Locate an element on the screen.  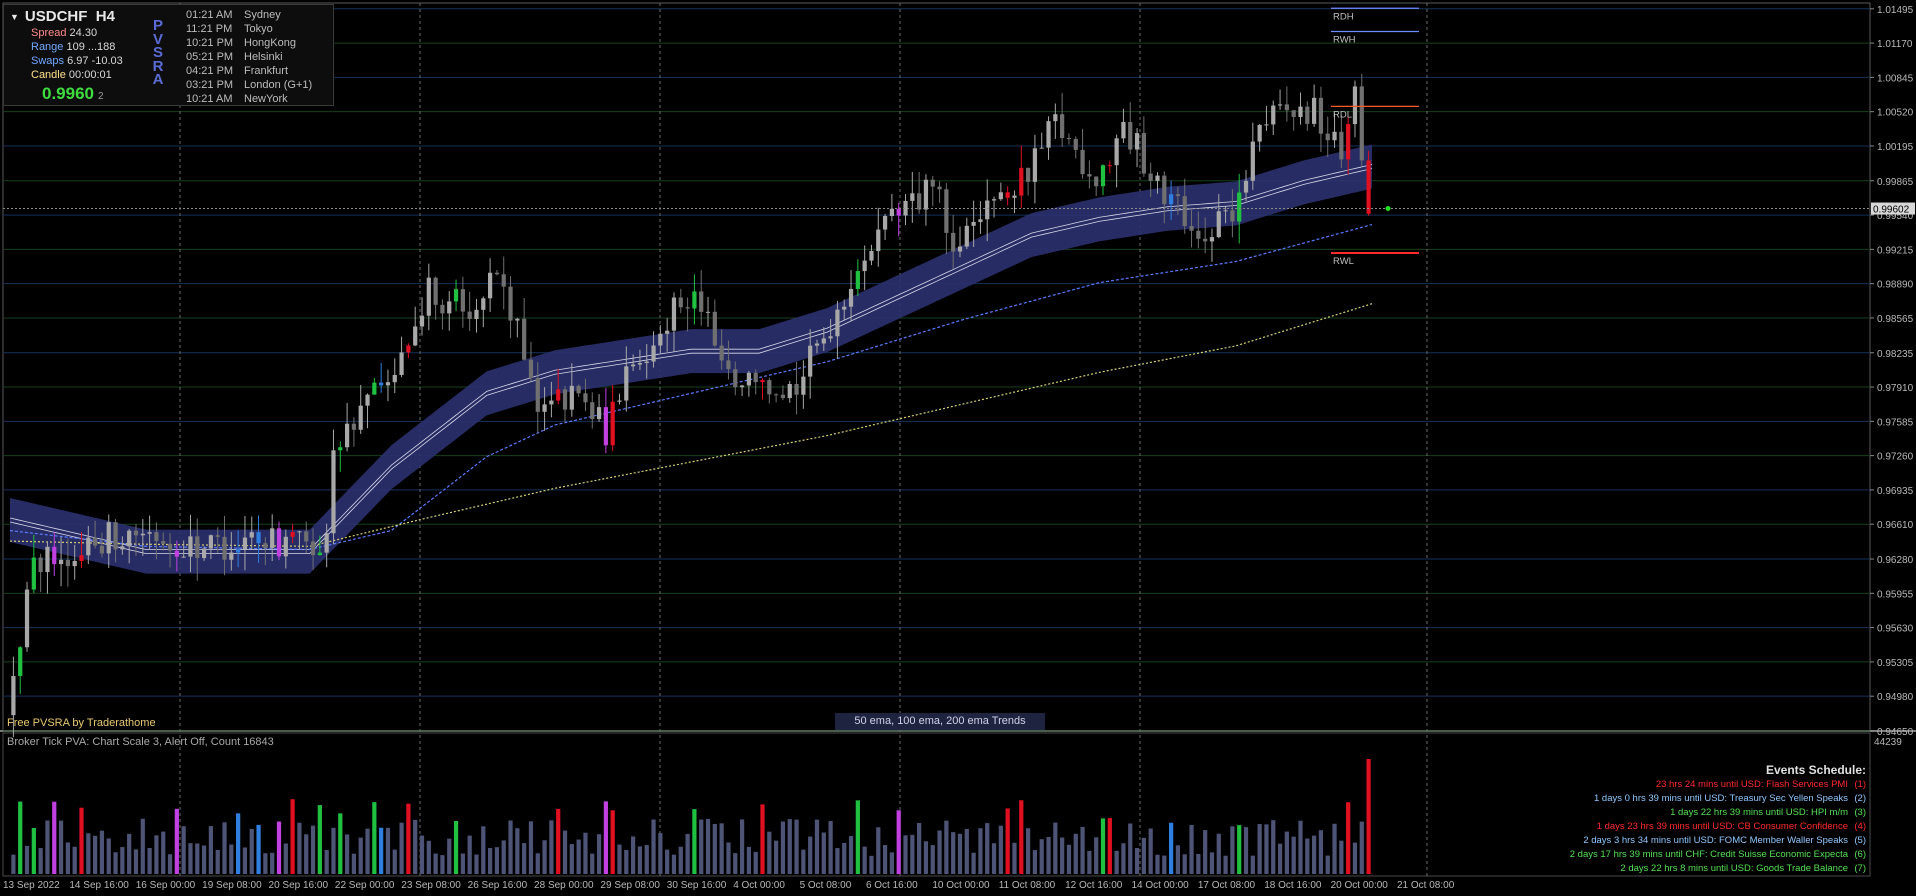
price-axis-label: 0.99865 is located at coordinates (1895, 182).